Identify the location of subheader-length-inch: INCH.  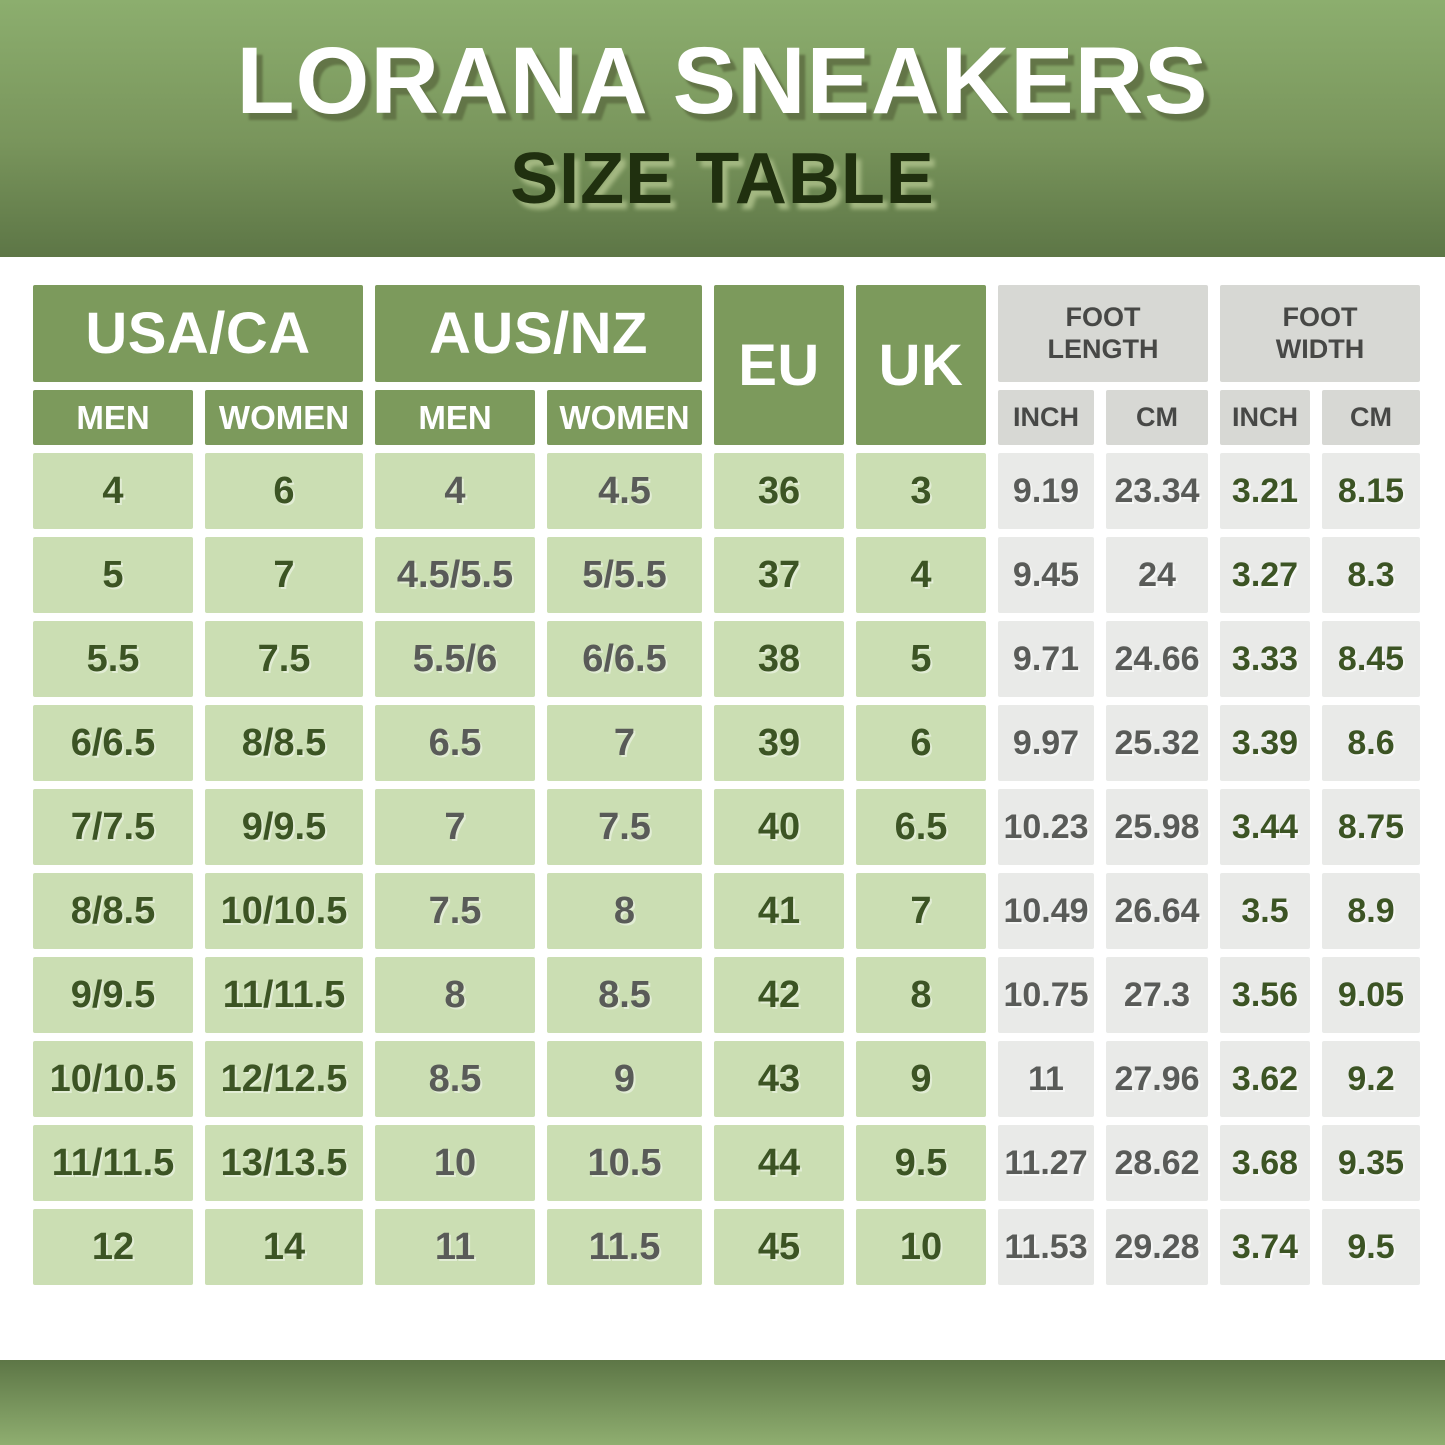
(1046, 417).